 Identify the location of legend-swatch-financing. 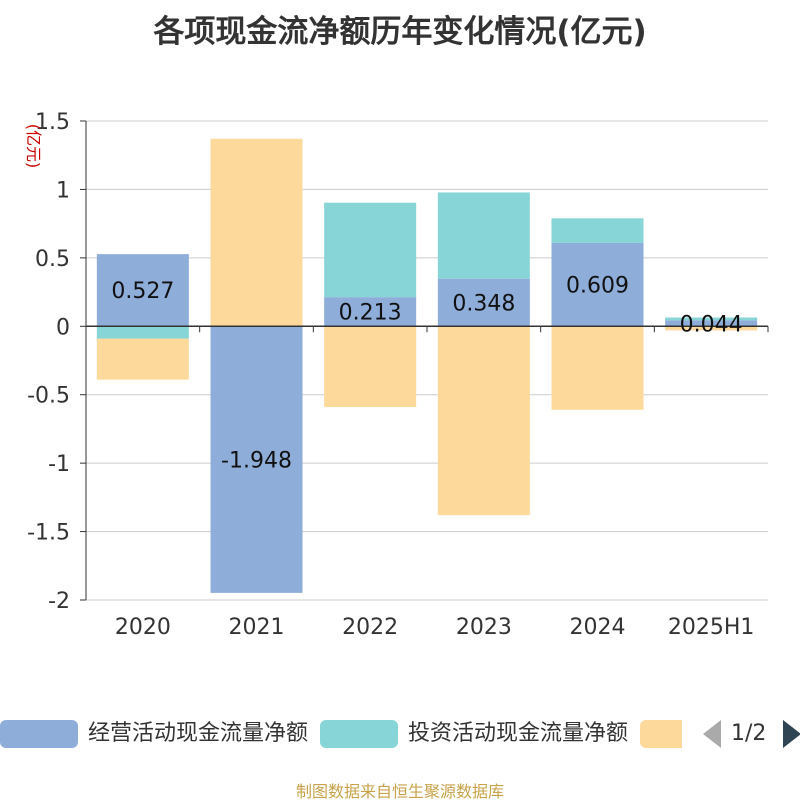
(661, 734).